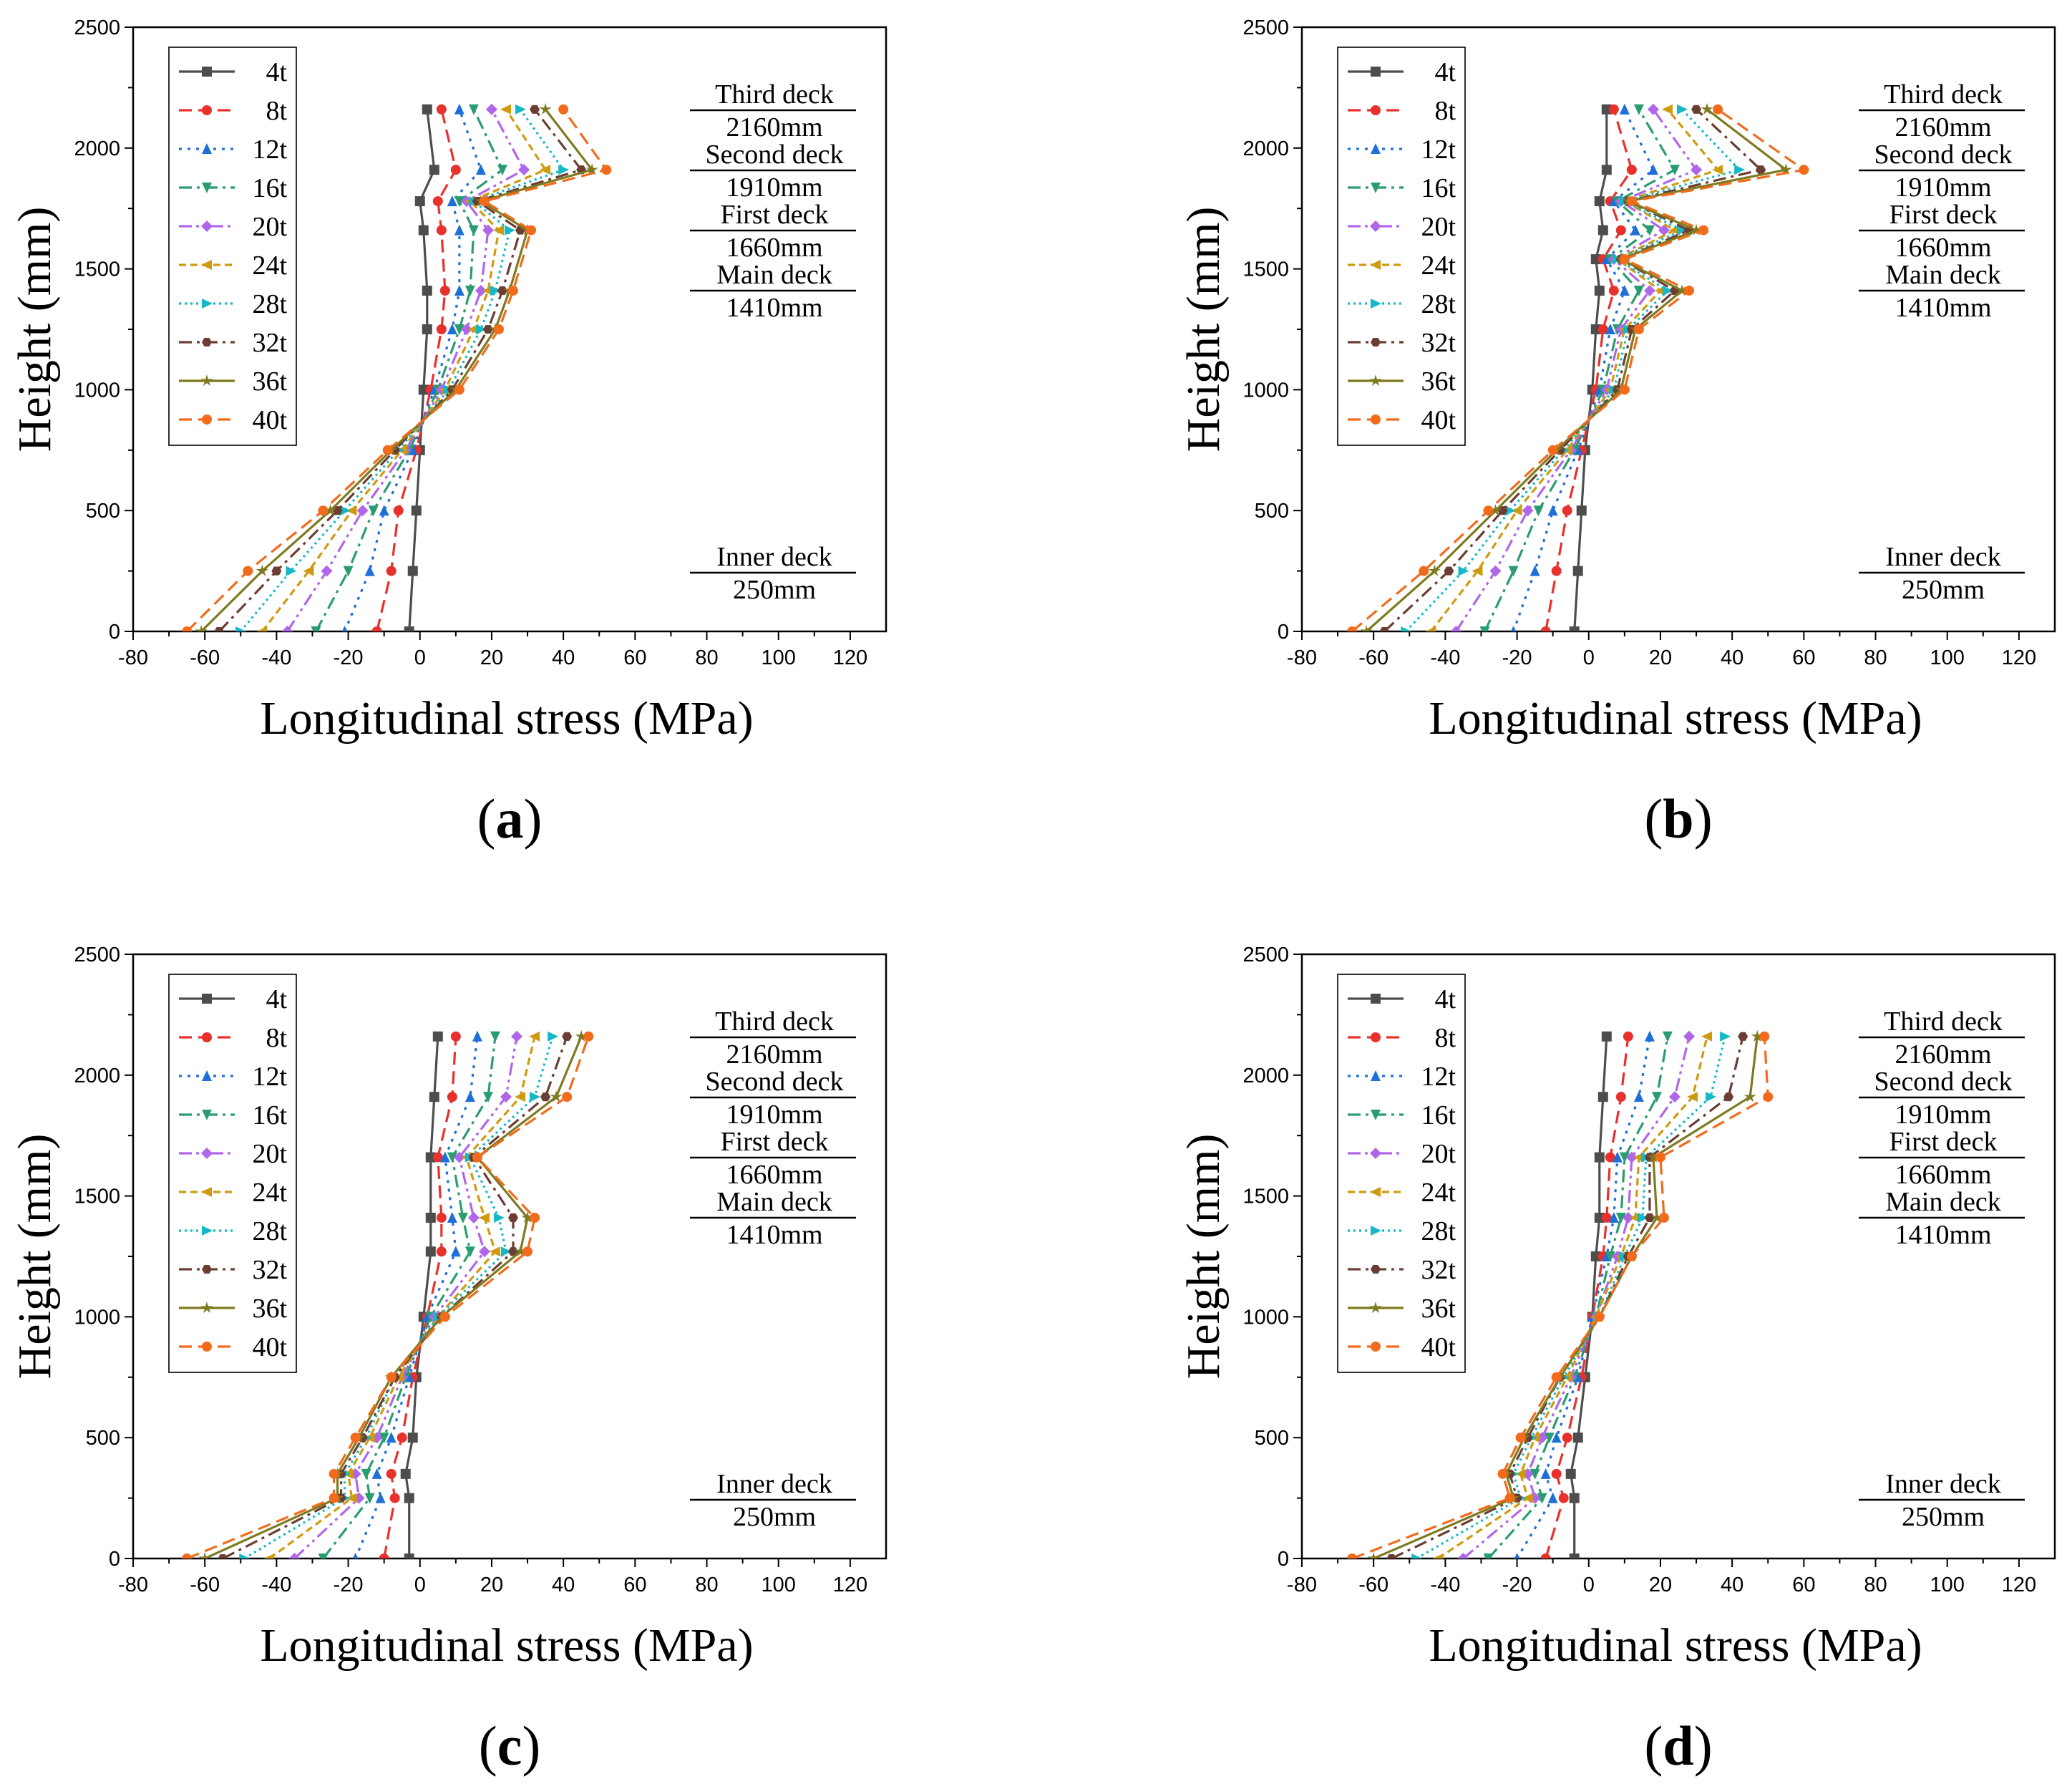 The height and width of the screenshot is (1784, 2072). What do you see at coordinates (1875, 657) in the screenshot?
I see `x-tick-label: 80` at bounding box center [1875, 657].